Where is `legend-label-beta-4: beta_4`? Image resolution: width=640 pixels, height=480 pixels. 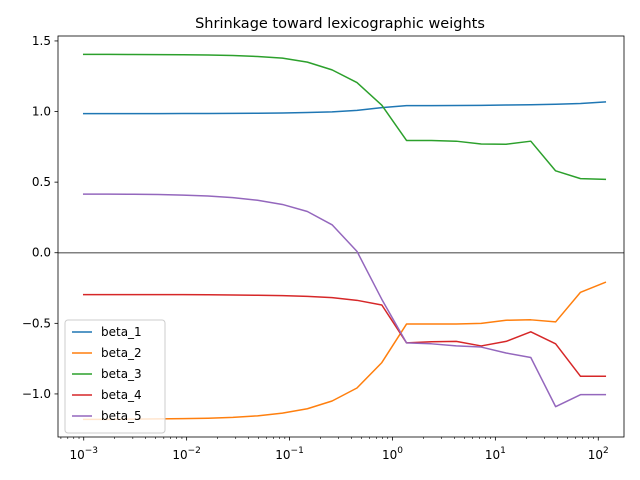
legend-label-beta-4: beta_4 is located at coordinates (121, 395).